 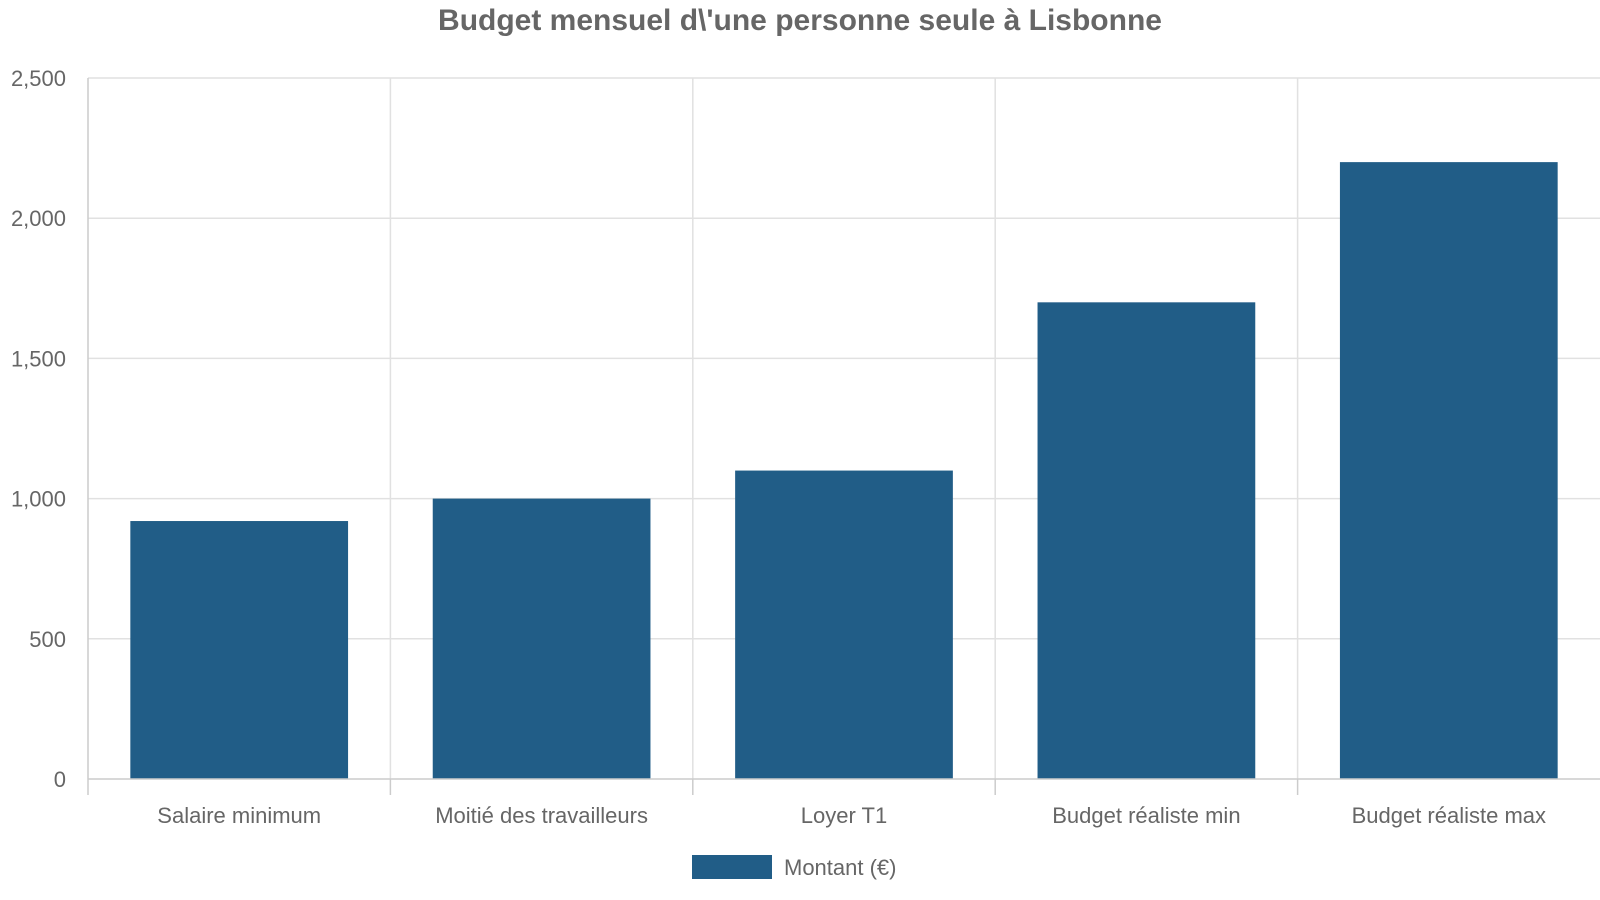 What do you see at coordinates (38, 218) in the screenshot?
I see `y-tick-label: 2,000` at bounding box center [38, 218].